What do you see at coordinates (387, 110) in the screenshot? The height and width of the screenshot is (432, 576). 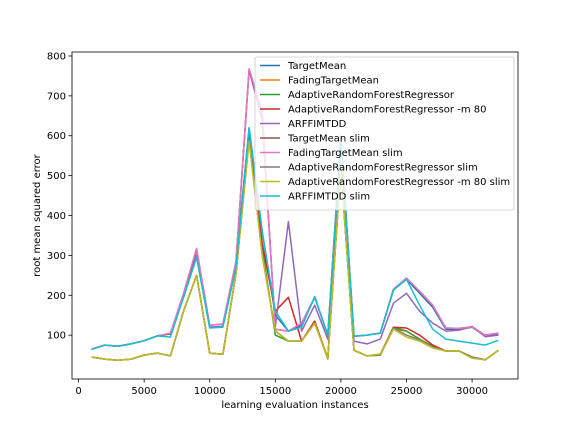 I see `legend-label-adaptiverandomforestregressor-m-80: AdaptiveRandomForestRegressor -m 80` at bounding box center [387, 110].